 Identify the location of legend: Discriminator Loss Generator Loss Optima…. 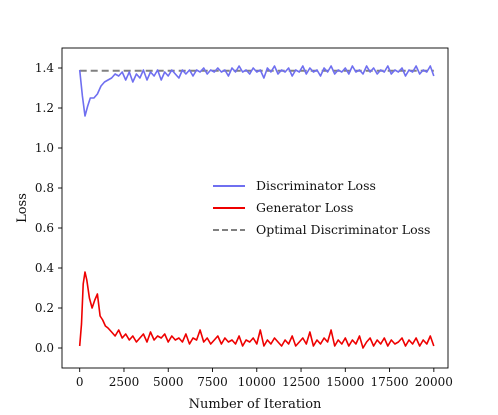
(321, 207).